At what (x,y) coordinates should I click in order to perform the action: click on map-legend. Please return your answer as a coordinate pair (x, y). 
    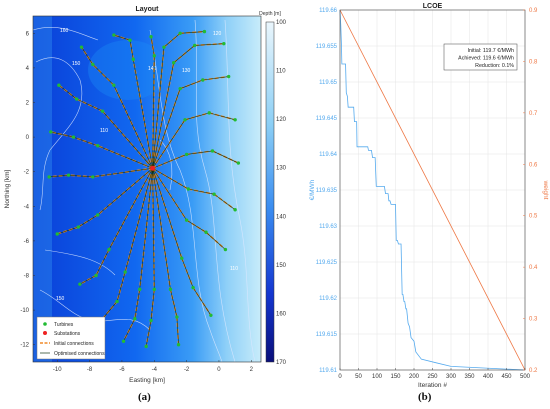
    Looking at the image, I should click on (71, 338).